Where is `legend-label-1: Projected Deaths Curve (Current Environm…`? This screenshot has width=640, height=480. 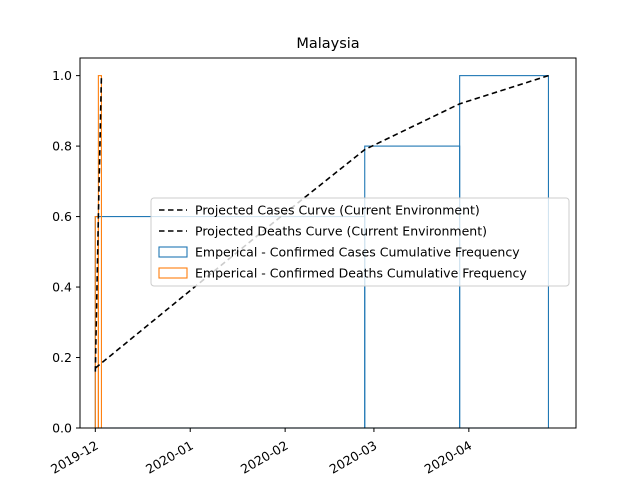
legend-label-1: Projected Deaths Curve (Current Environm… is located at coordinates (341, 231).